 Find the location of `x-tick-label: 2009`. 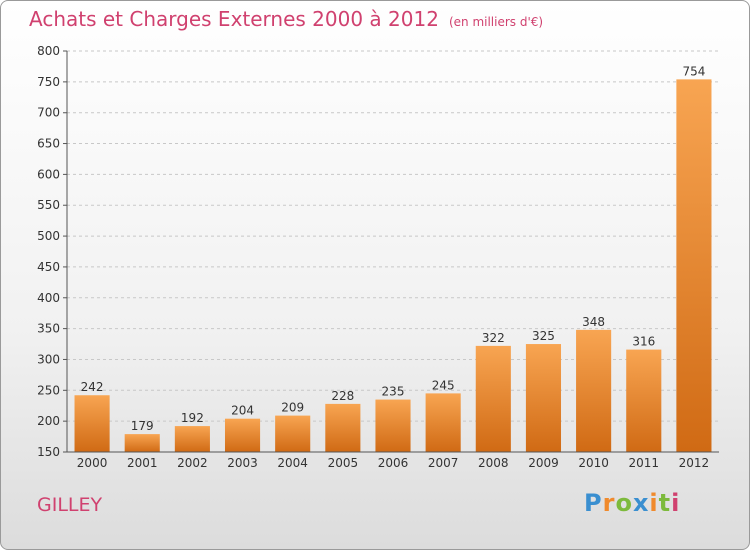

x-tick-label: 2009 is located at coordinates (543, 463).